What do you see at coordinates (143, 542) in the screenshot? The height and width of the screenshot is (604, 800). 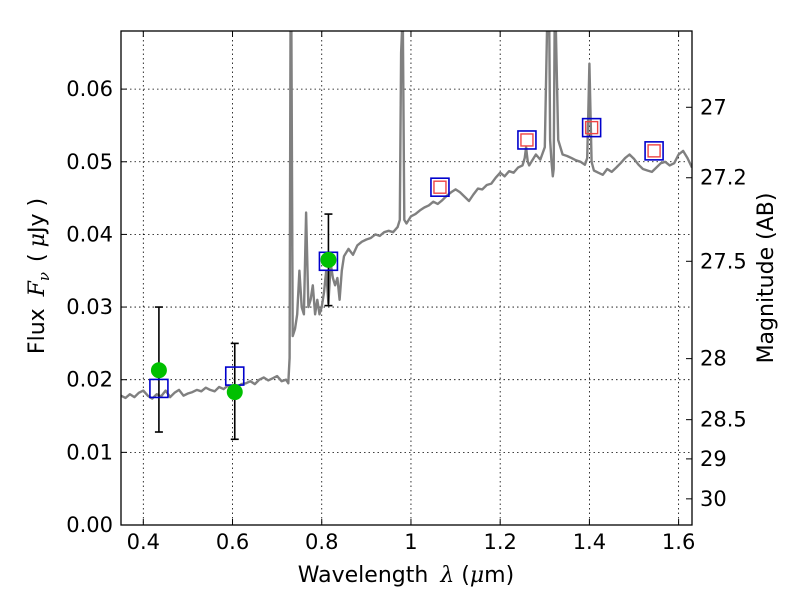 I see `x-tick-label: 0.4` at bounding box center [143, 542].